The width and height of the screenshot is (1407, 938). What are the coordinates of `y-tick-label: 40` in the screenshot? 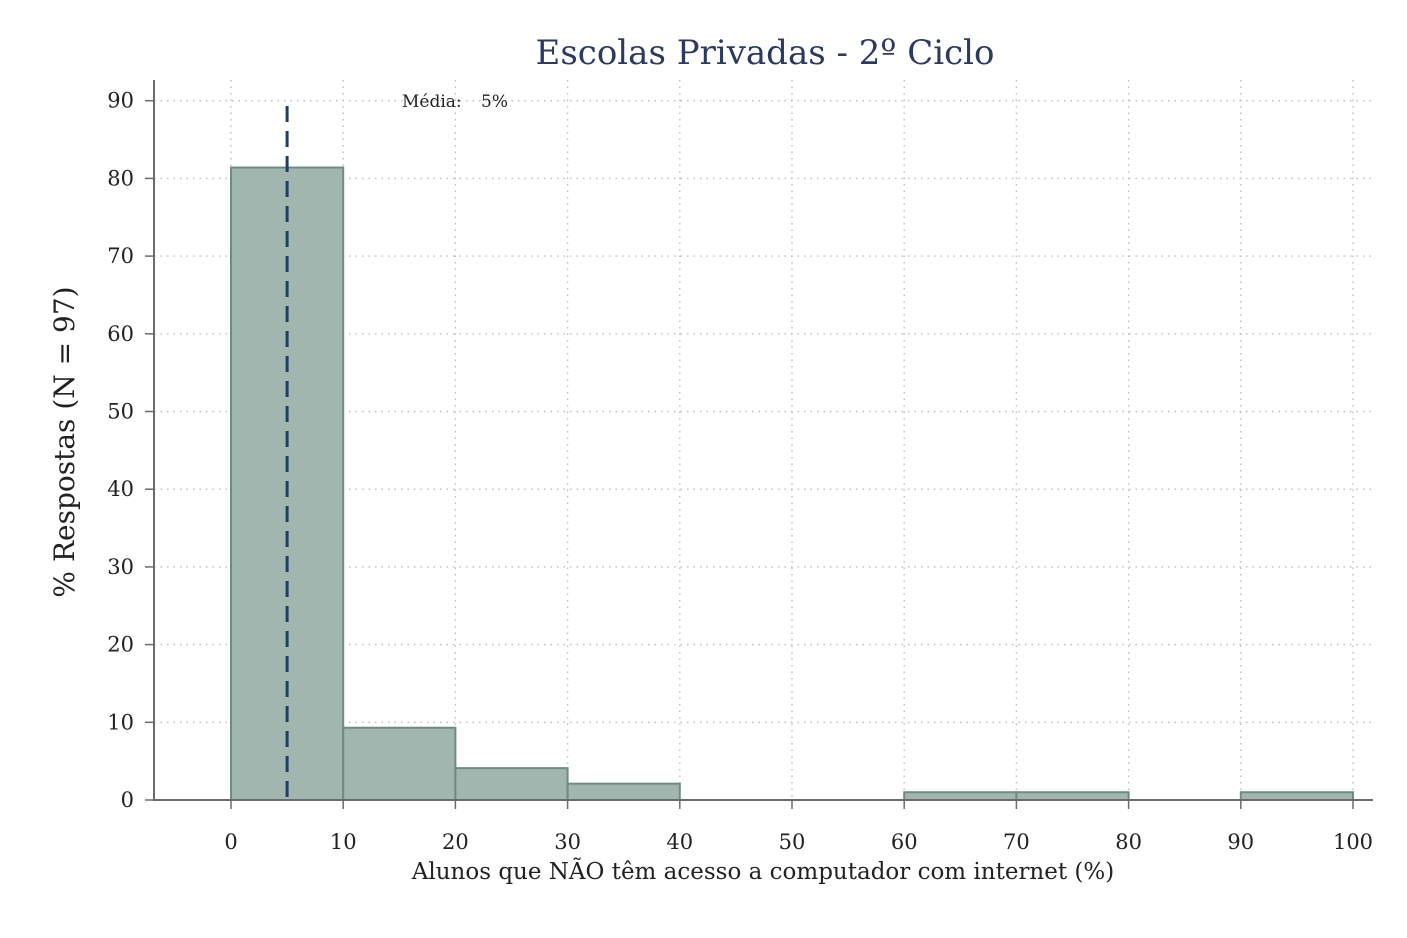 It's located at (120, 489).